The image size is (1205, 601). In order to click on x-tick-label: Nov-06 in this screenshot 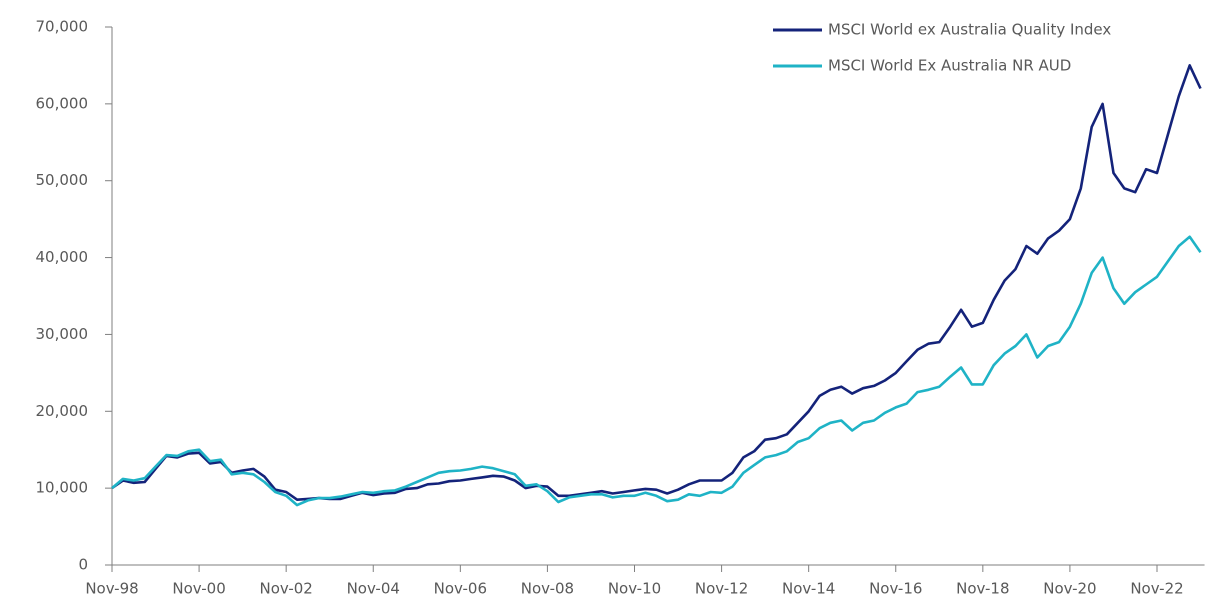, I will do `click(460, 589)`.